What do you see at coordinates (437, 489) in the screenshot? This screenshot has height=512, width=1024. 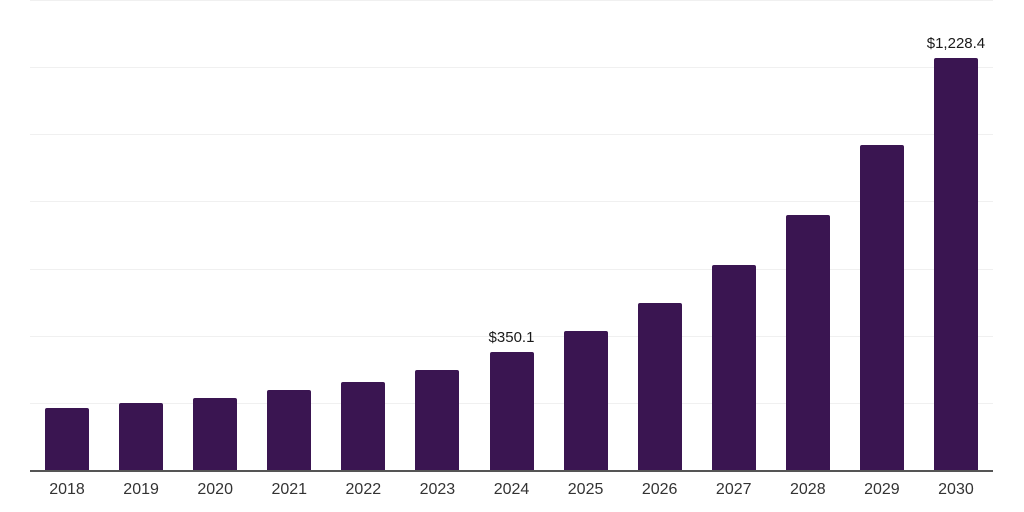 I see `x-tick-2023: 2023` at bounding box center [437, 489].